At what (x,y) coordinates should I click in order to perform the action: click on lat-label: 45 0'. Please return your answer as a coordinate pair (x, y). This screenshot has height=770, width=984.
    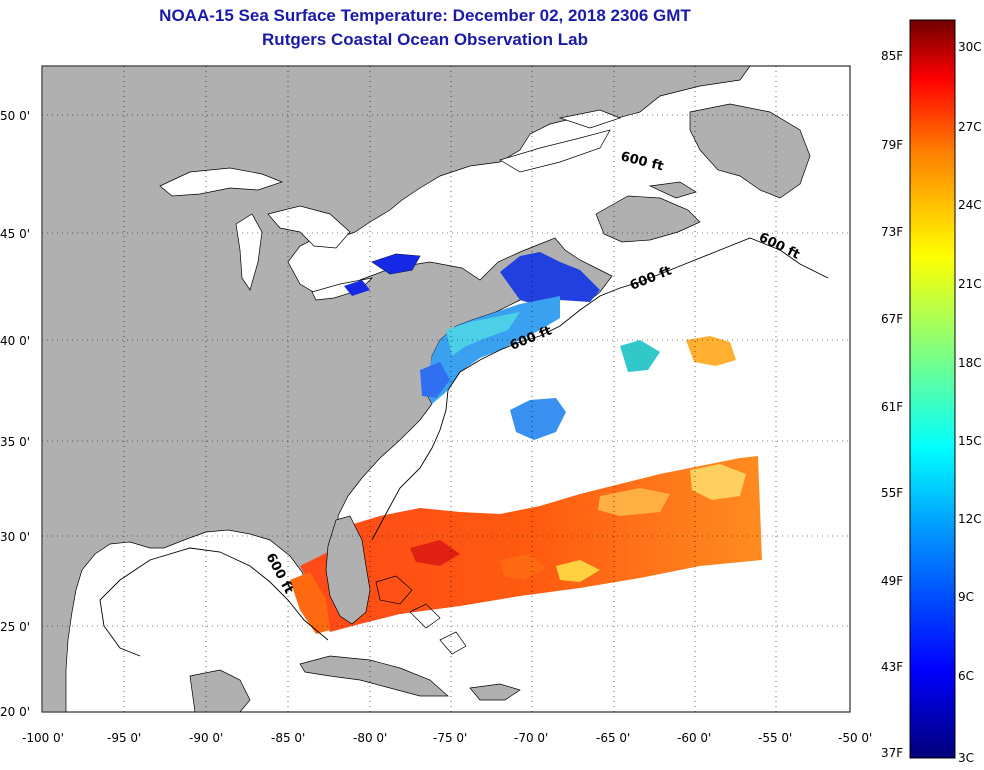
    Looking at the image, I should click on (15, 234).